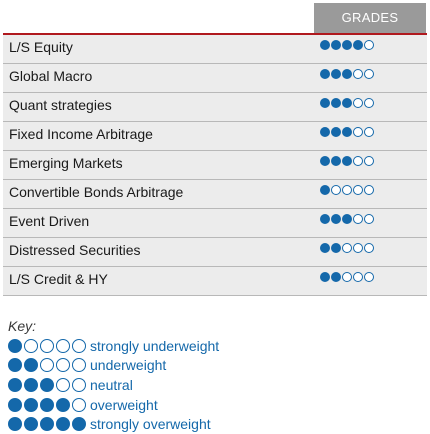 The height and width of the screenshot is (434, 430). I want to click on strategy-name: Quant strategies, so click(60, 105).